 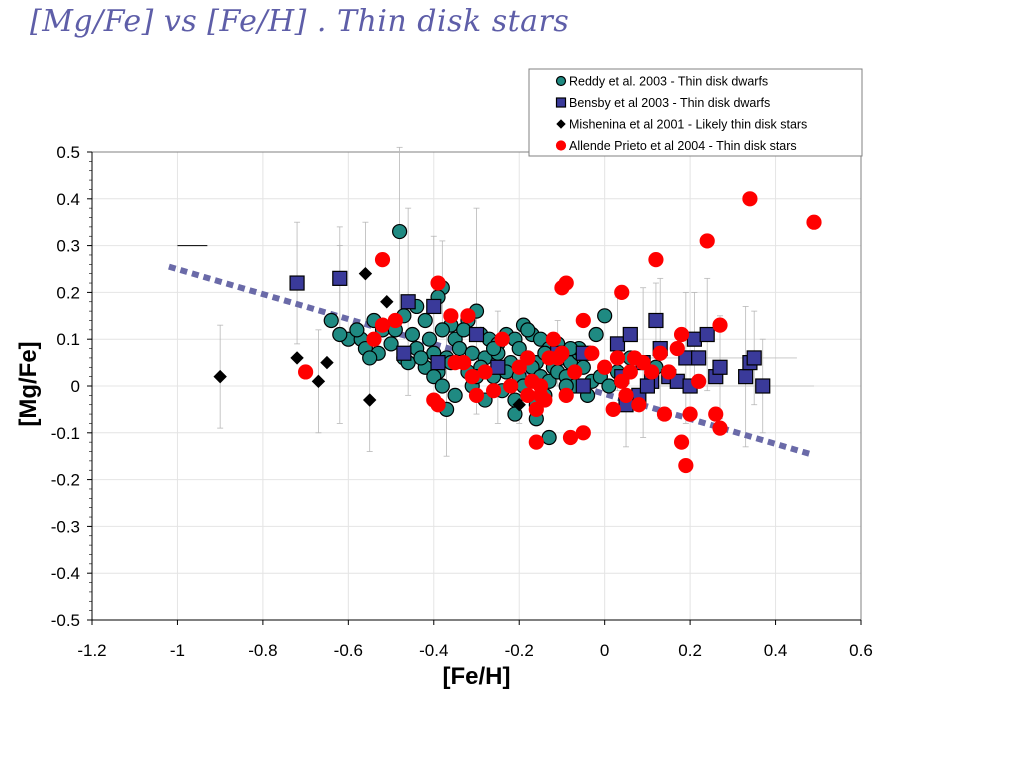 I want to click on slide-title: [Mg/Fe] vs [Fe/H] . Thin disk stars, so click(x=300, y=21).